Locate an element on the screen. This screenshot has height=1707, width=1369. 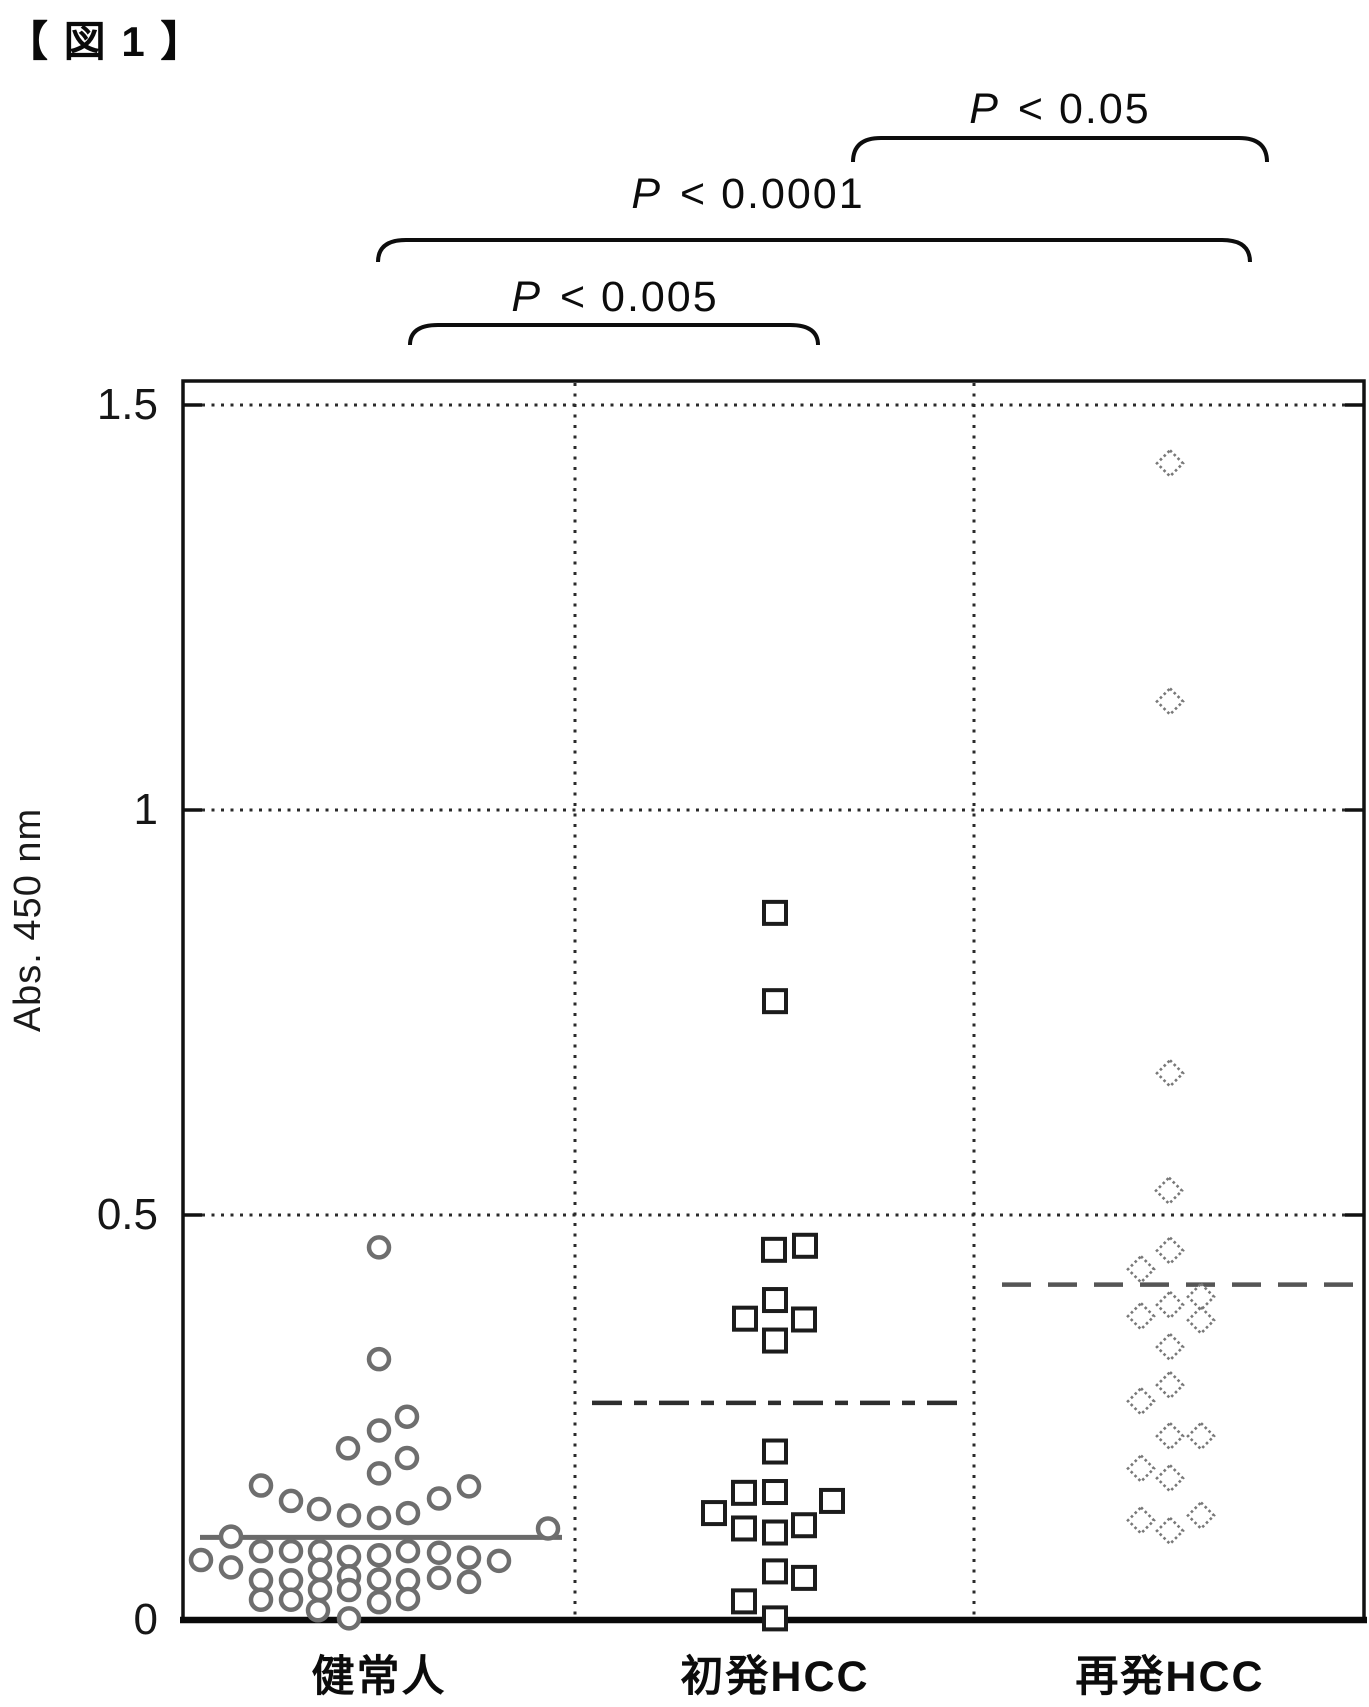
x-group-label: 健常人 is located at coordinates (379, 1677).